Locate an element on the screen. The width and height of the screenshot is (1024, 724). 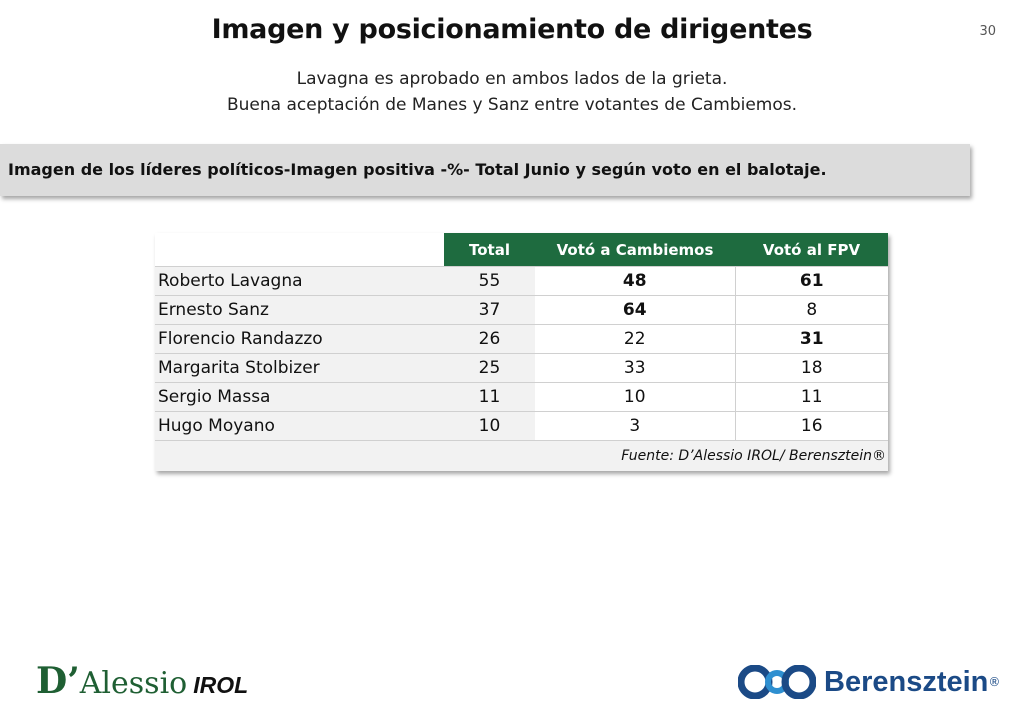
cell-fpv: 11 is located at coordinates (811, 397).